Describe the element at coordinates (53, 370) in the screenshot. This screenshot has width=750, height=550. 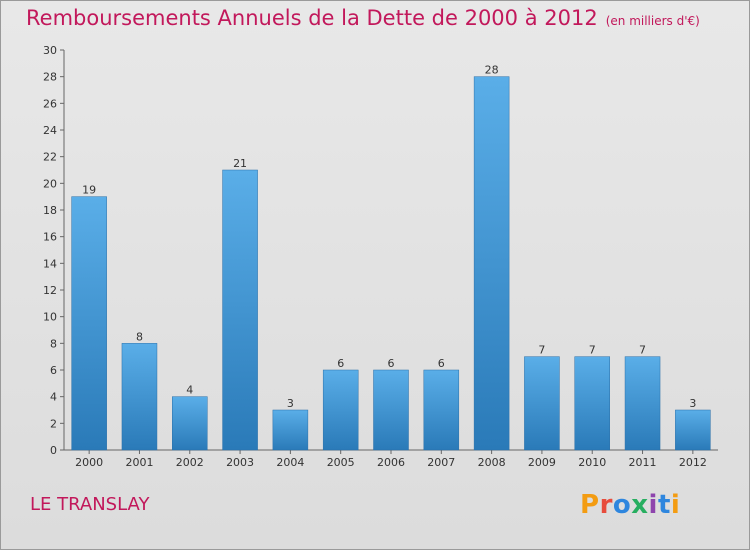
I see `y-tick-label: 6` at that location.